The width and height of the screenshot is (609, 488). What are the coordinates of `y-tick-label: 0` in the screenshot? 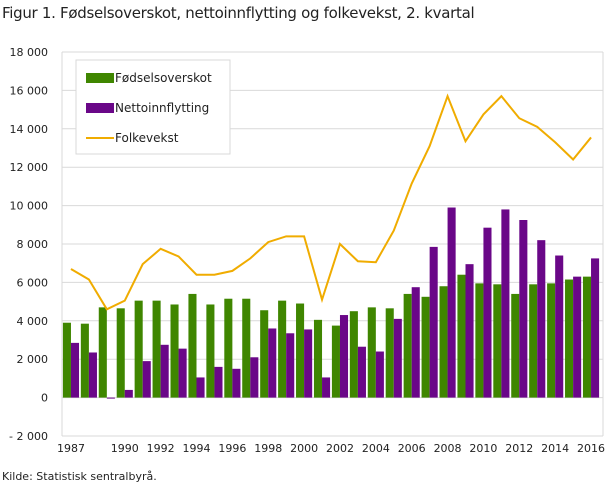 It's located at (44, 398).